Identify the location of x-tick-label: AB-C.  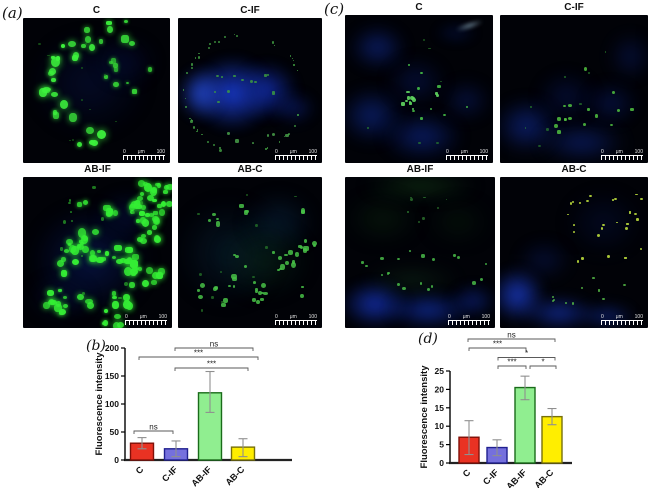
(234, 475).